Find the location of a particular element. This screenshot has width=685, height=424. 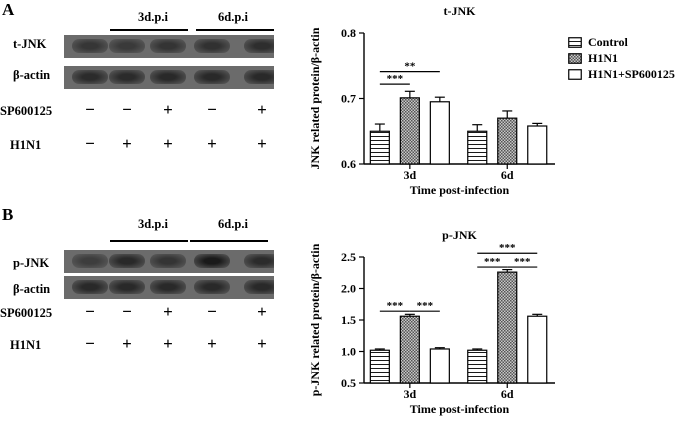

legend-label-h1n1-sp600125: H1N1+SP600125 is located at coordinates (631, 73).